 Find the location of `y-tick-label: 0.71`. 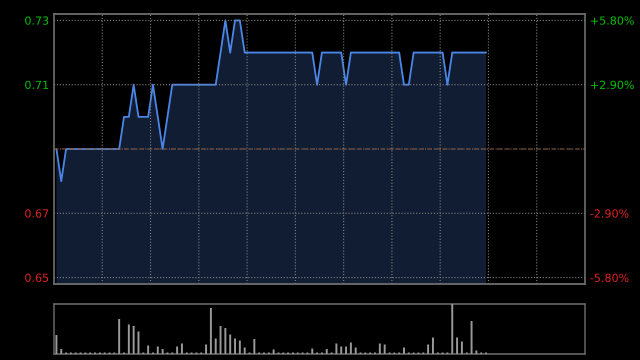

y-tick-label: 0.71 is located at coordinates (36, 85).